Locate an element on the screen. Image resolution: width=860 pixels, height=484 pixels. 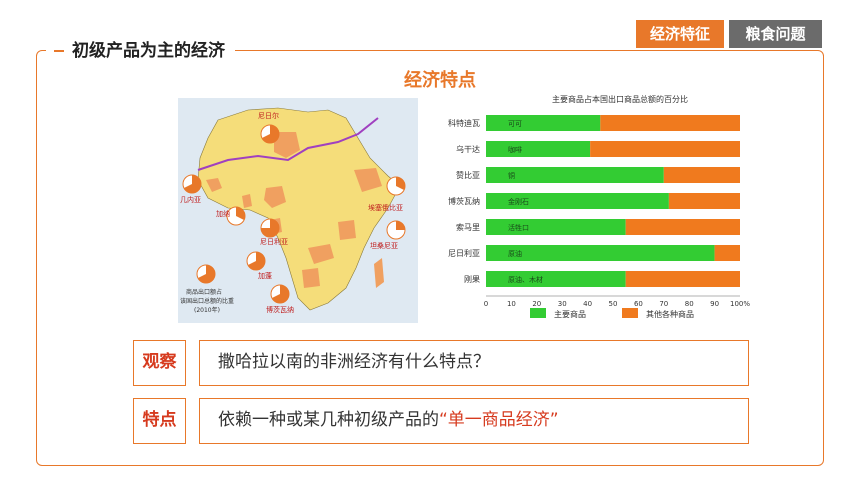
legend-swatch-main is located at coordinates (538, 313).